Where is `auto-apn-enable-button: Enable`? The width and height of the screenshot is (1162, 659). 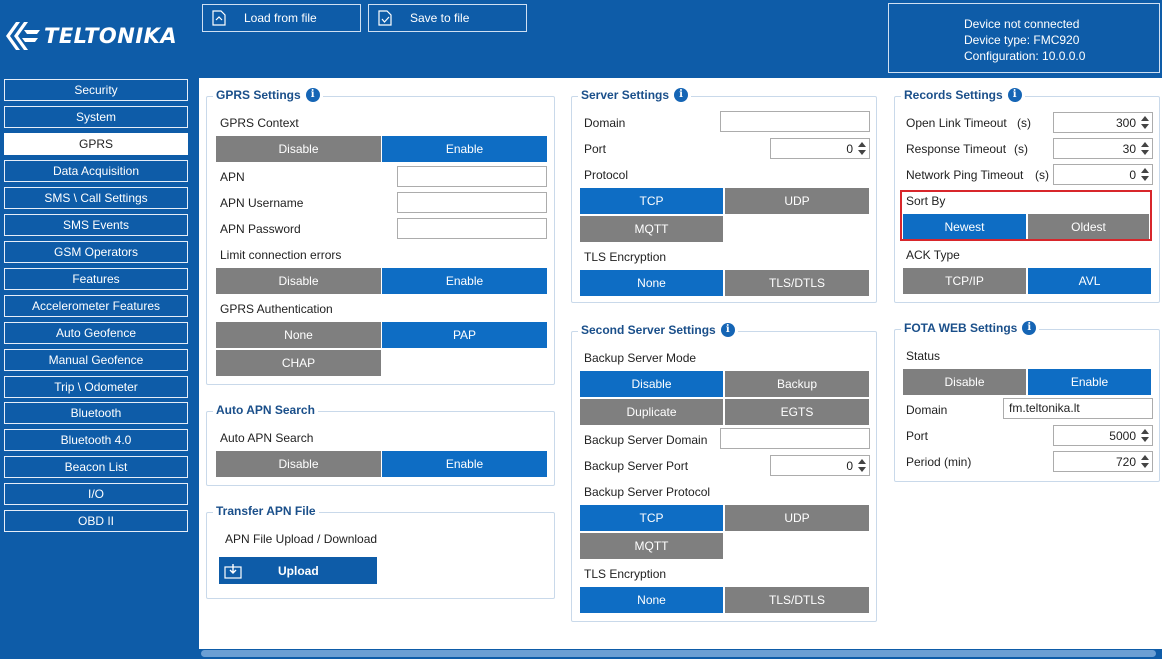
auto-apn-enable-button: Enable is located at coordinates (464, 464).